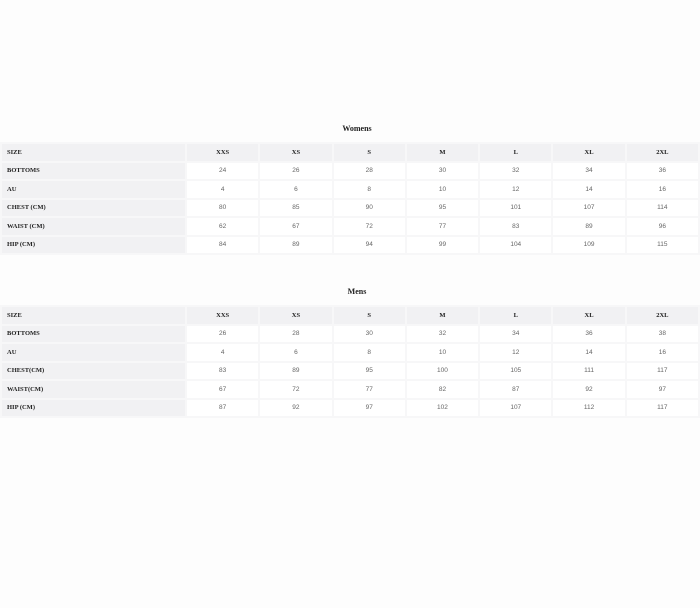 Image resolution: width=700 pixels, height=608 pixels. I want to click on table-cell: 38, so click(662, 333).